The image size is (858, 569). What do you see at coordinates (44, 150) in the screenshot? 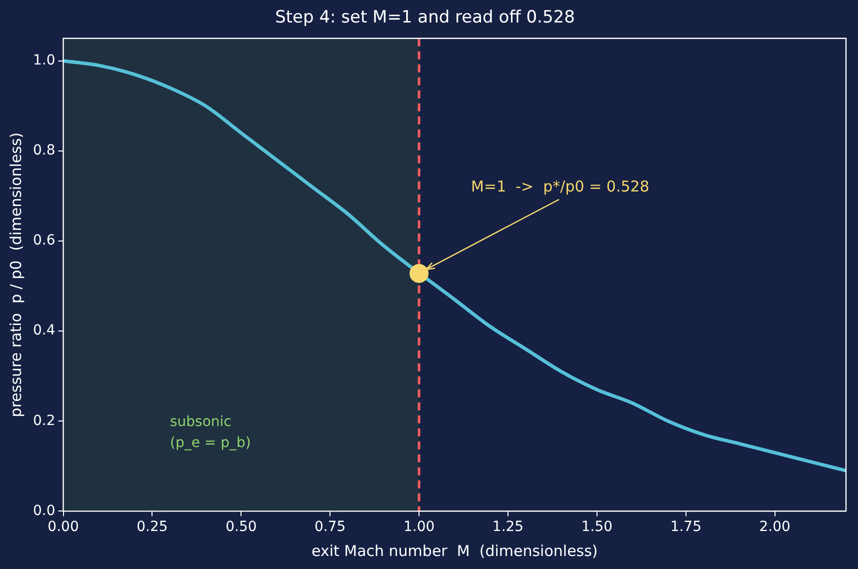
I see `y-tick-label: 0.8` at bounding box center [44, 150].